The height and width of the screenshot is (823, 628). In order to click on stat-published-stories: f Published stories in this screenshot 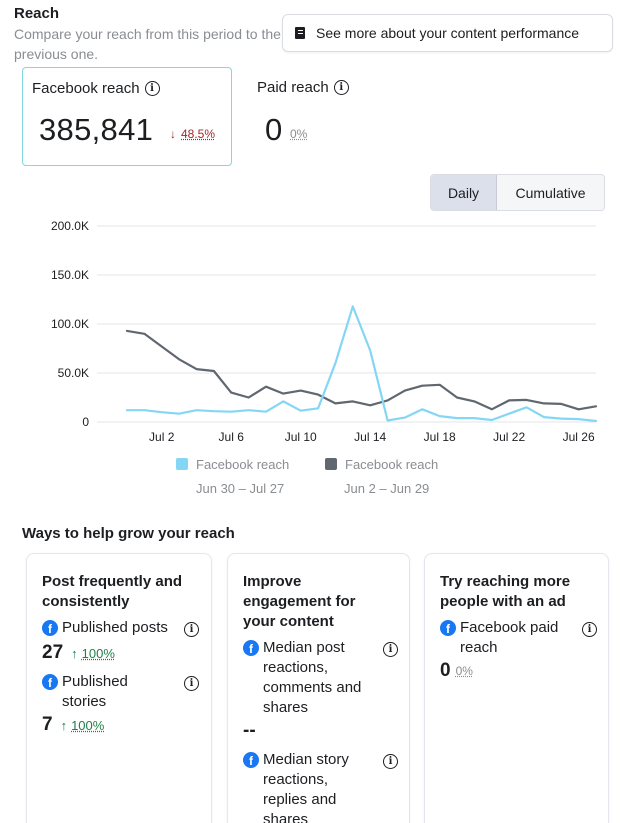, I will do `click(97, 692)`.